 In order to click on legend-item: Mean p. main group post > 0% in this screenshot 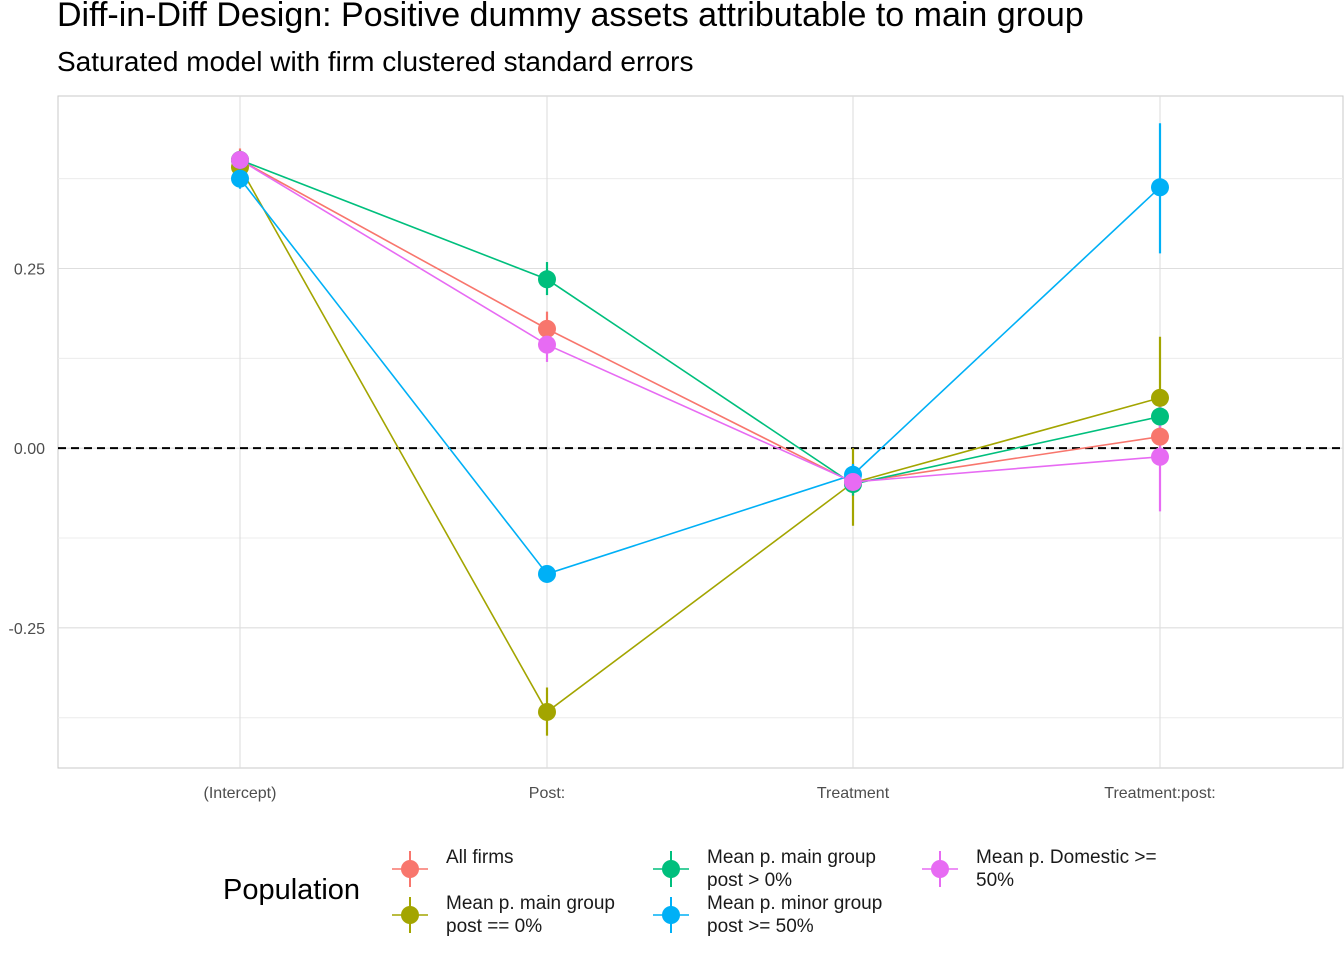, I will do `click(763, 869)`.